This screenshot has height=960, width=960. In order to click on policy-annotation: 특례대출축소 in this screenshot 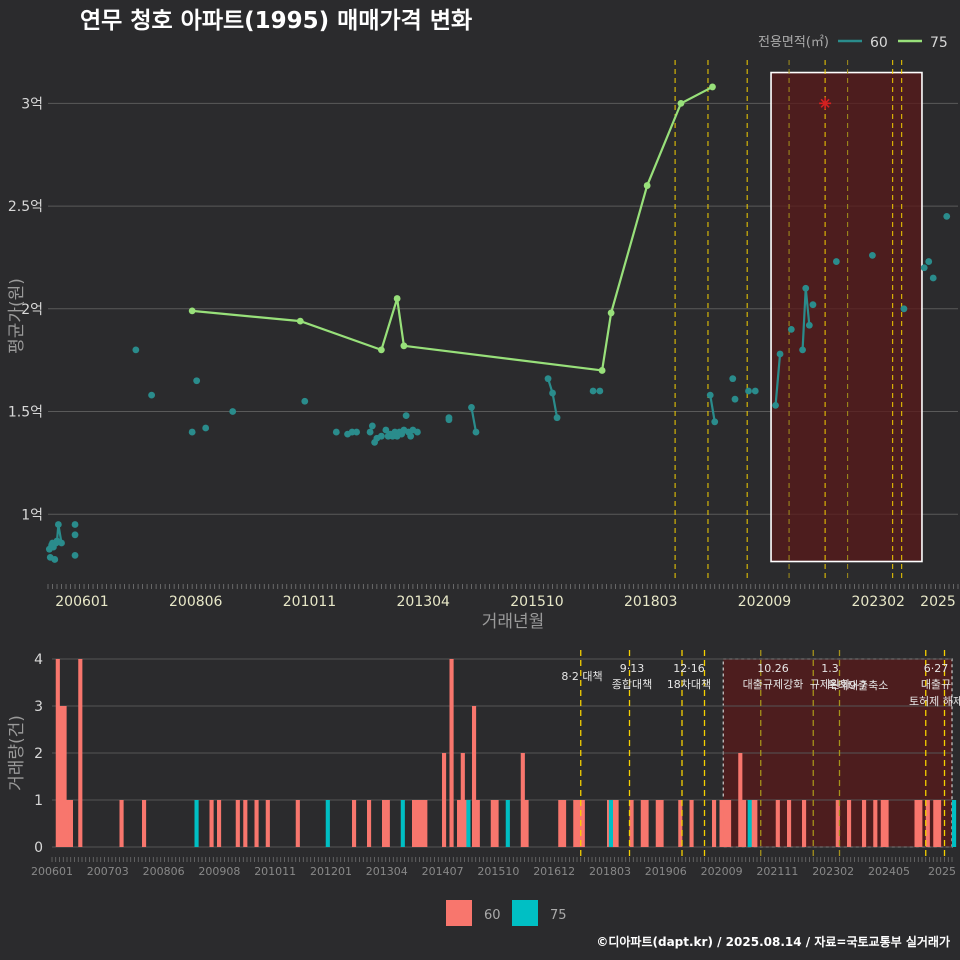, I will do `click(858, 685)`.